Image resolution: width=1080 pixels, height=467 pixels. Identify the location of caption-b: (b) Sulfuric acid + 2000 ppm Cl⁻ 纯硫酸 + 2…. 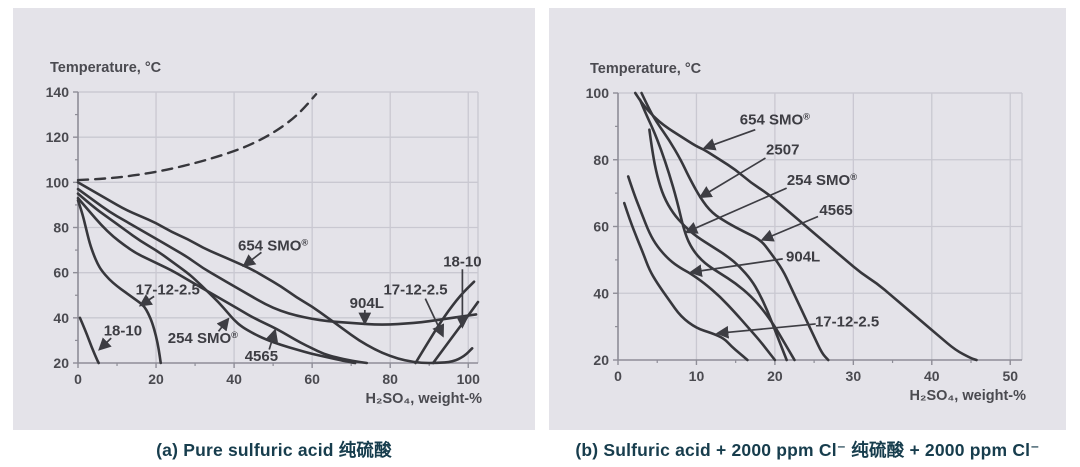
(807, 450).